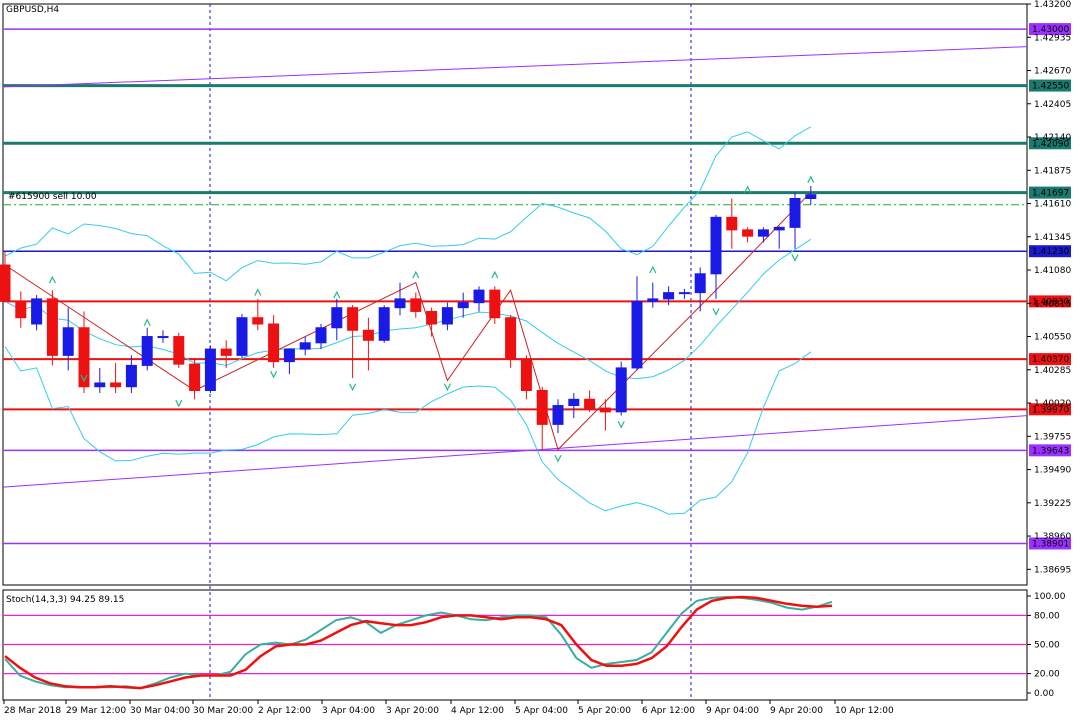 This screenshot has height=720, width=1080. What do you see at coordinates (1052, 271) in the screenshot?
I see `price-tick-label: 1.41080` at bounding box center [1052, 271].